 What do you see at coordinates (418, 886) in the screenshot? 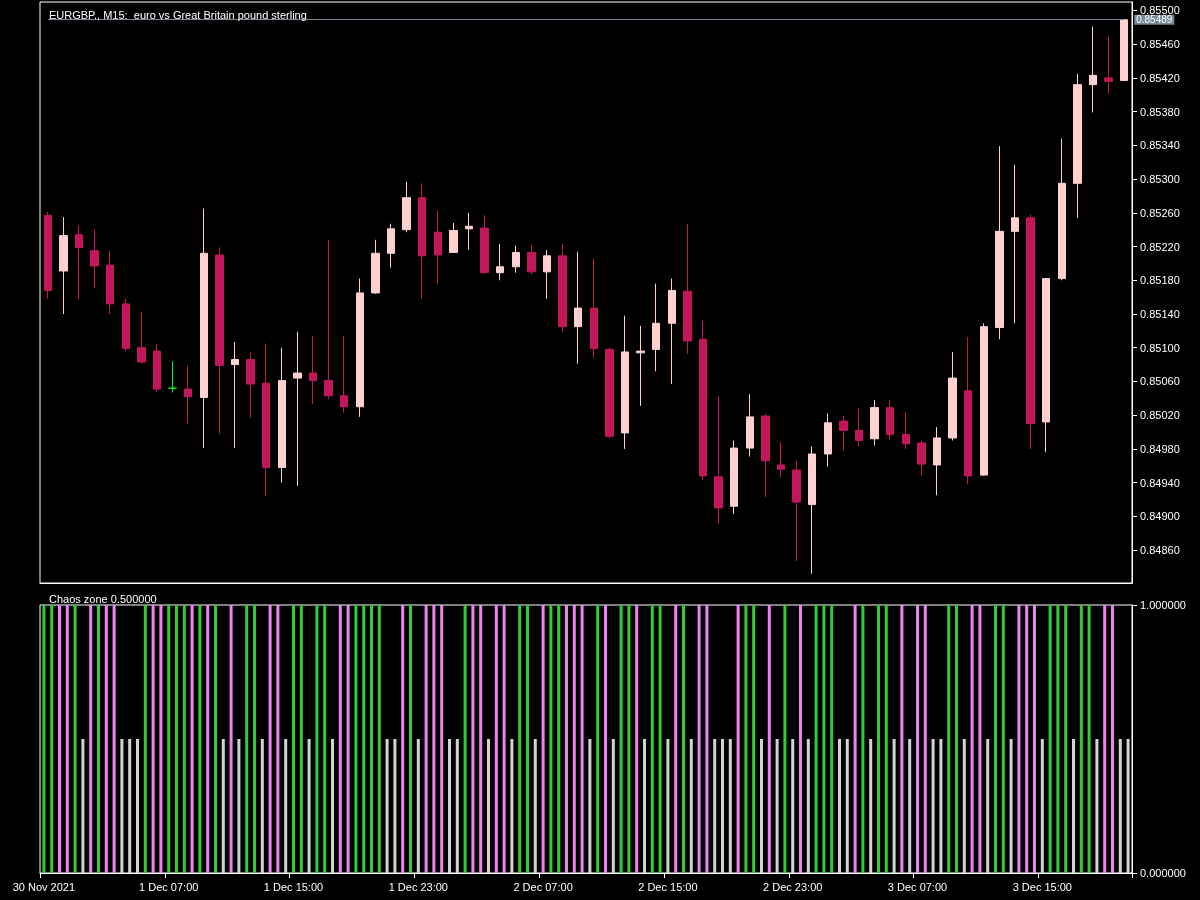
I see `x-tick-label: 1 Dec 23:00` at bounding box center [418, 886].